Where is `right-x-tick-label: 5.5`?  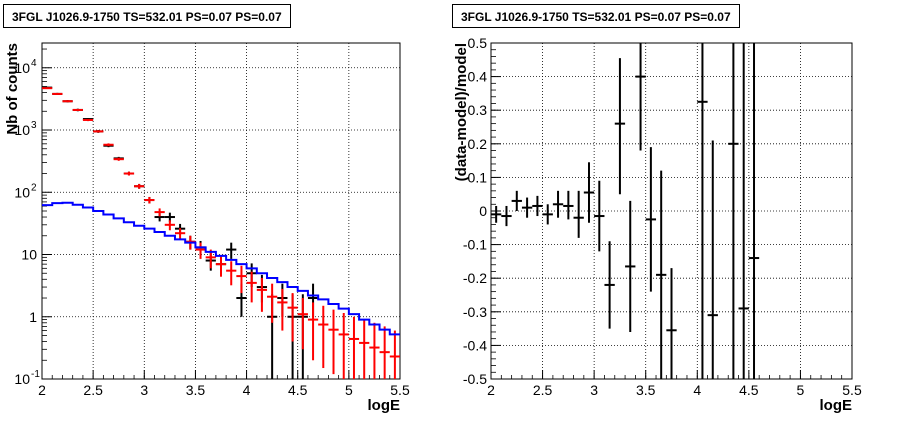 right-x-tick-label: 5.5 is located at coordinates (852, 390).